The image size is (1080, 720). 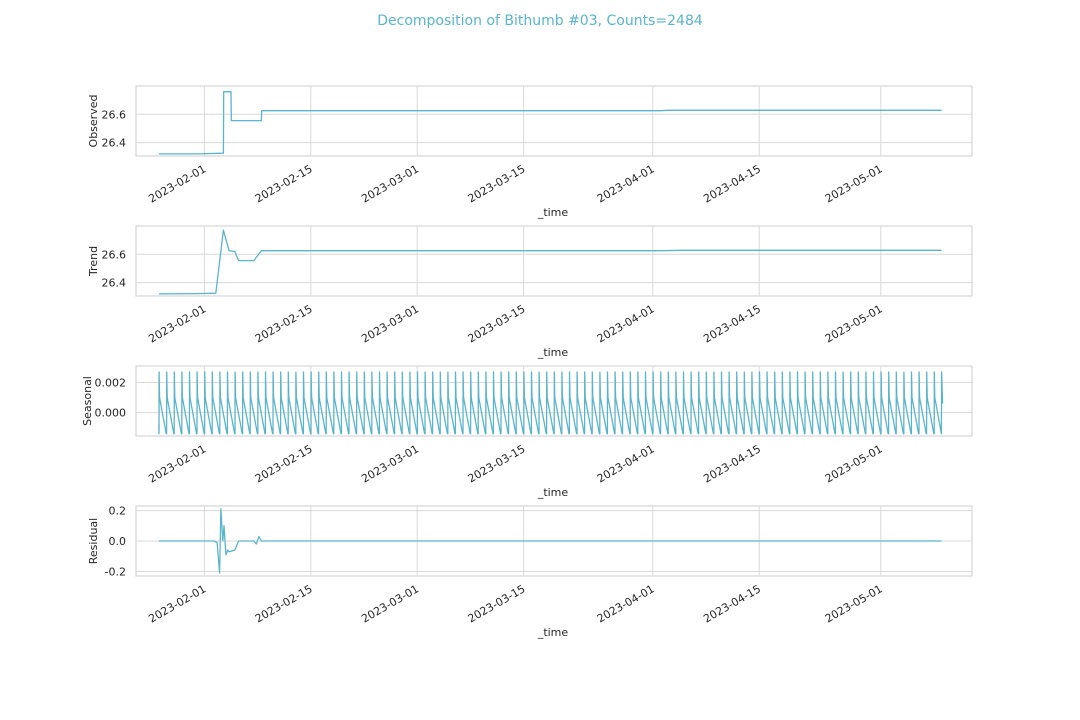 What do you see at coordinates (177, 603) in the screenshot?
I see `residual-x-tick-label: 2023-02-01` at bounding box center [177, 603].